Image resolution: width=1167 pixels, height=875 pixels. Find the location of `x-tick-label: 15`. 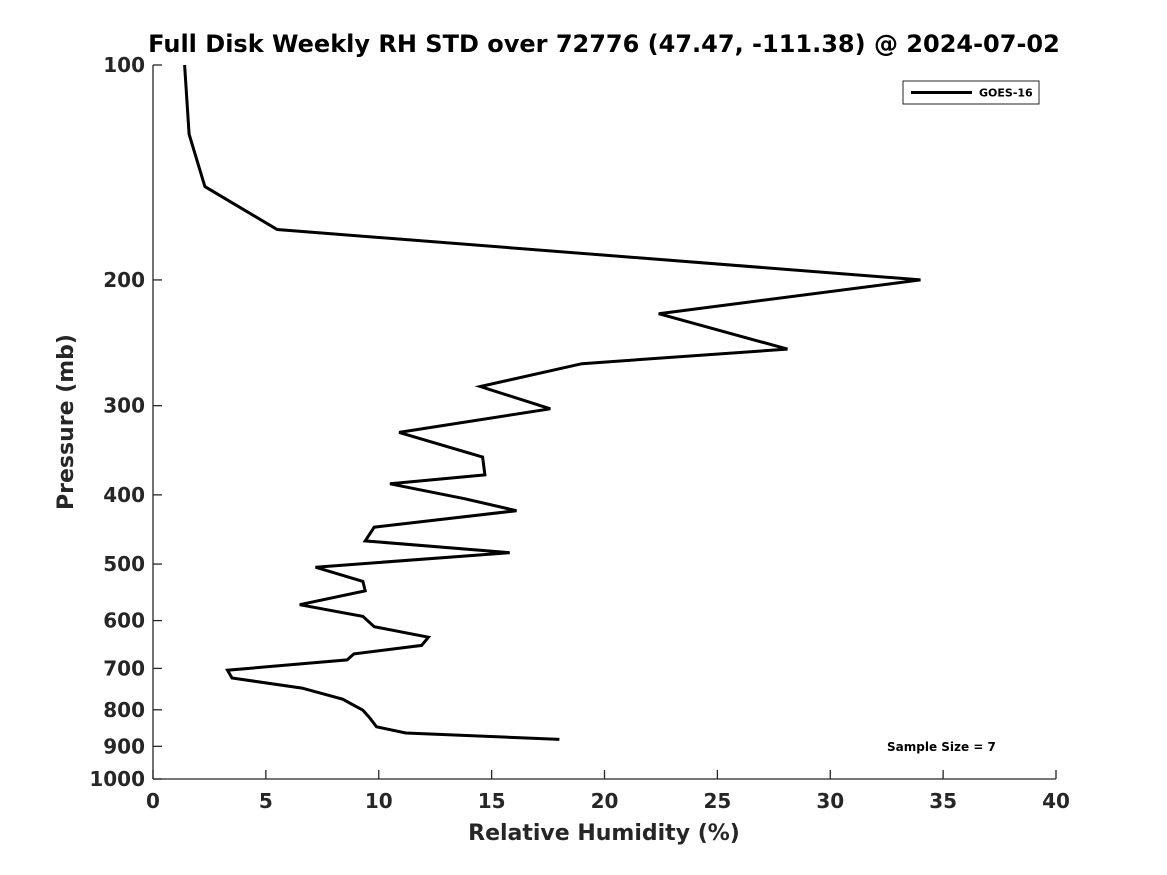

x-tick-label: 15 is located at coordinates (492, 801).